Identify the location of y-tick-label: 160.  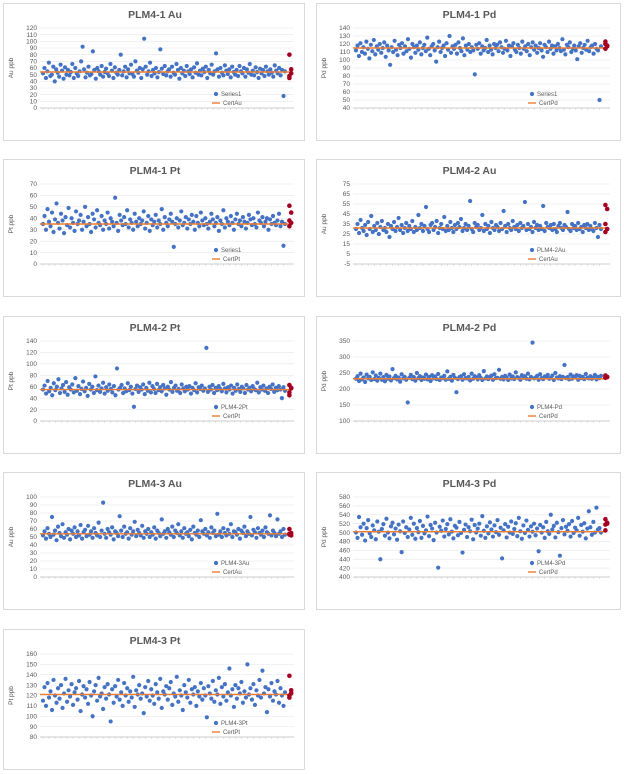
(31, 654).